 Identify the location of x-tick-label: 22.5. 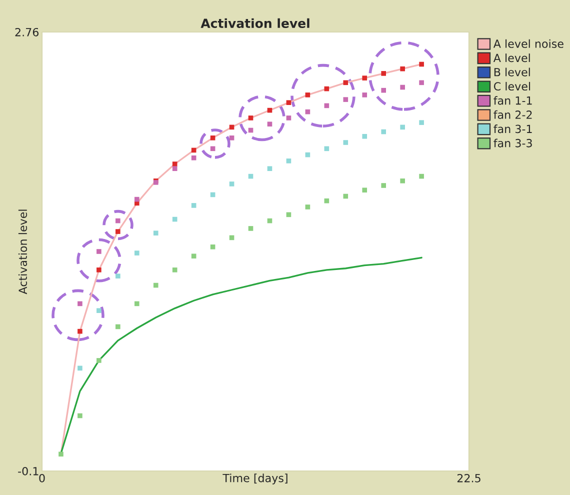
(468, 478).